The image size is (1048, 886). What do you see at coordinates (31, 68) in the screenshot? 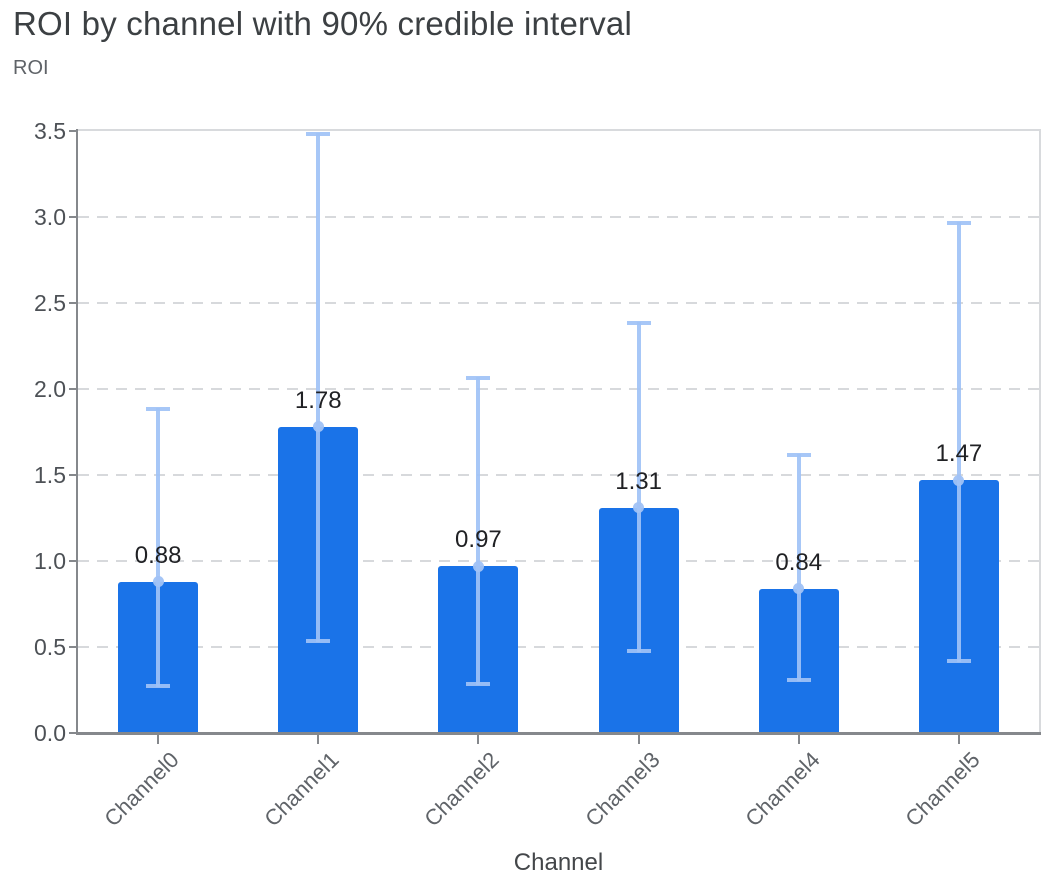
I see `y-axis-title: ROI` at bounding box center [31, 68].